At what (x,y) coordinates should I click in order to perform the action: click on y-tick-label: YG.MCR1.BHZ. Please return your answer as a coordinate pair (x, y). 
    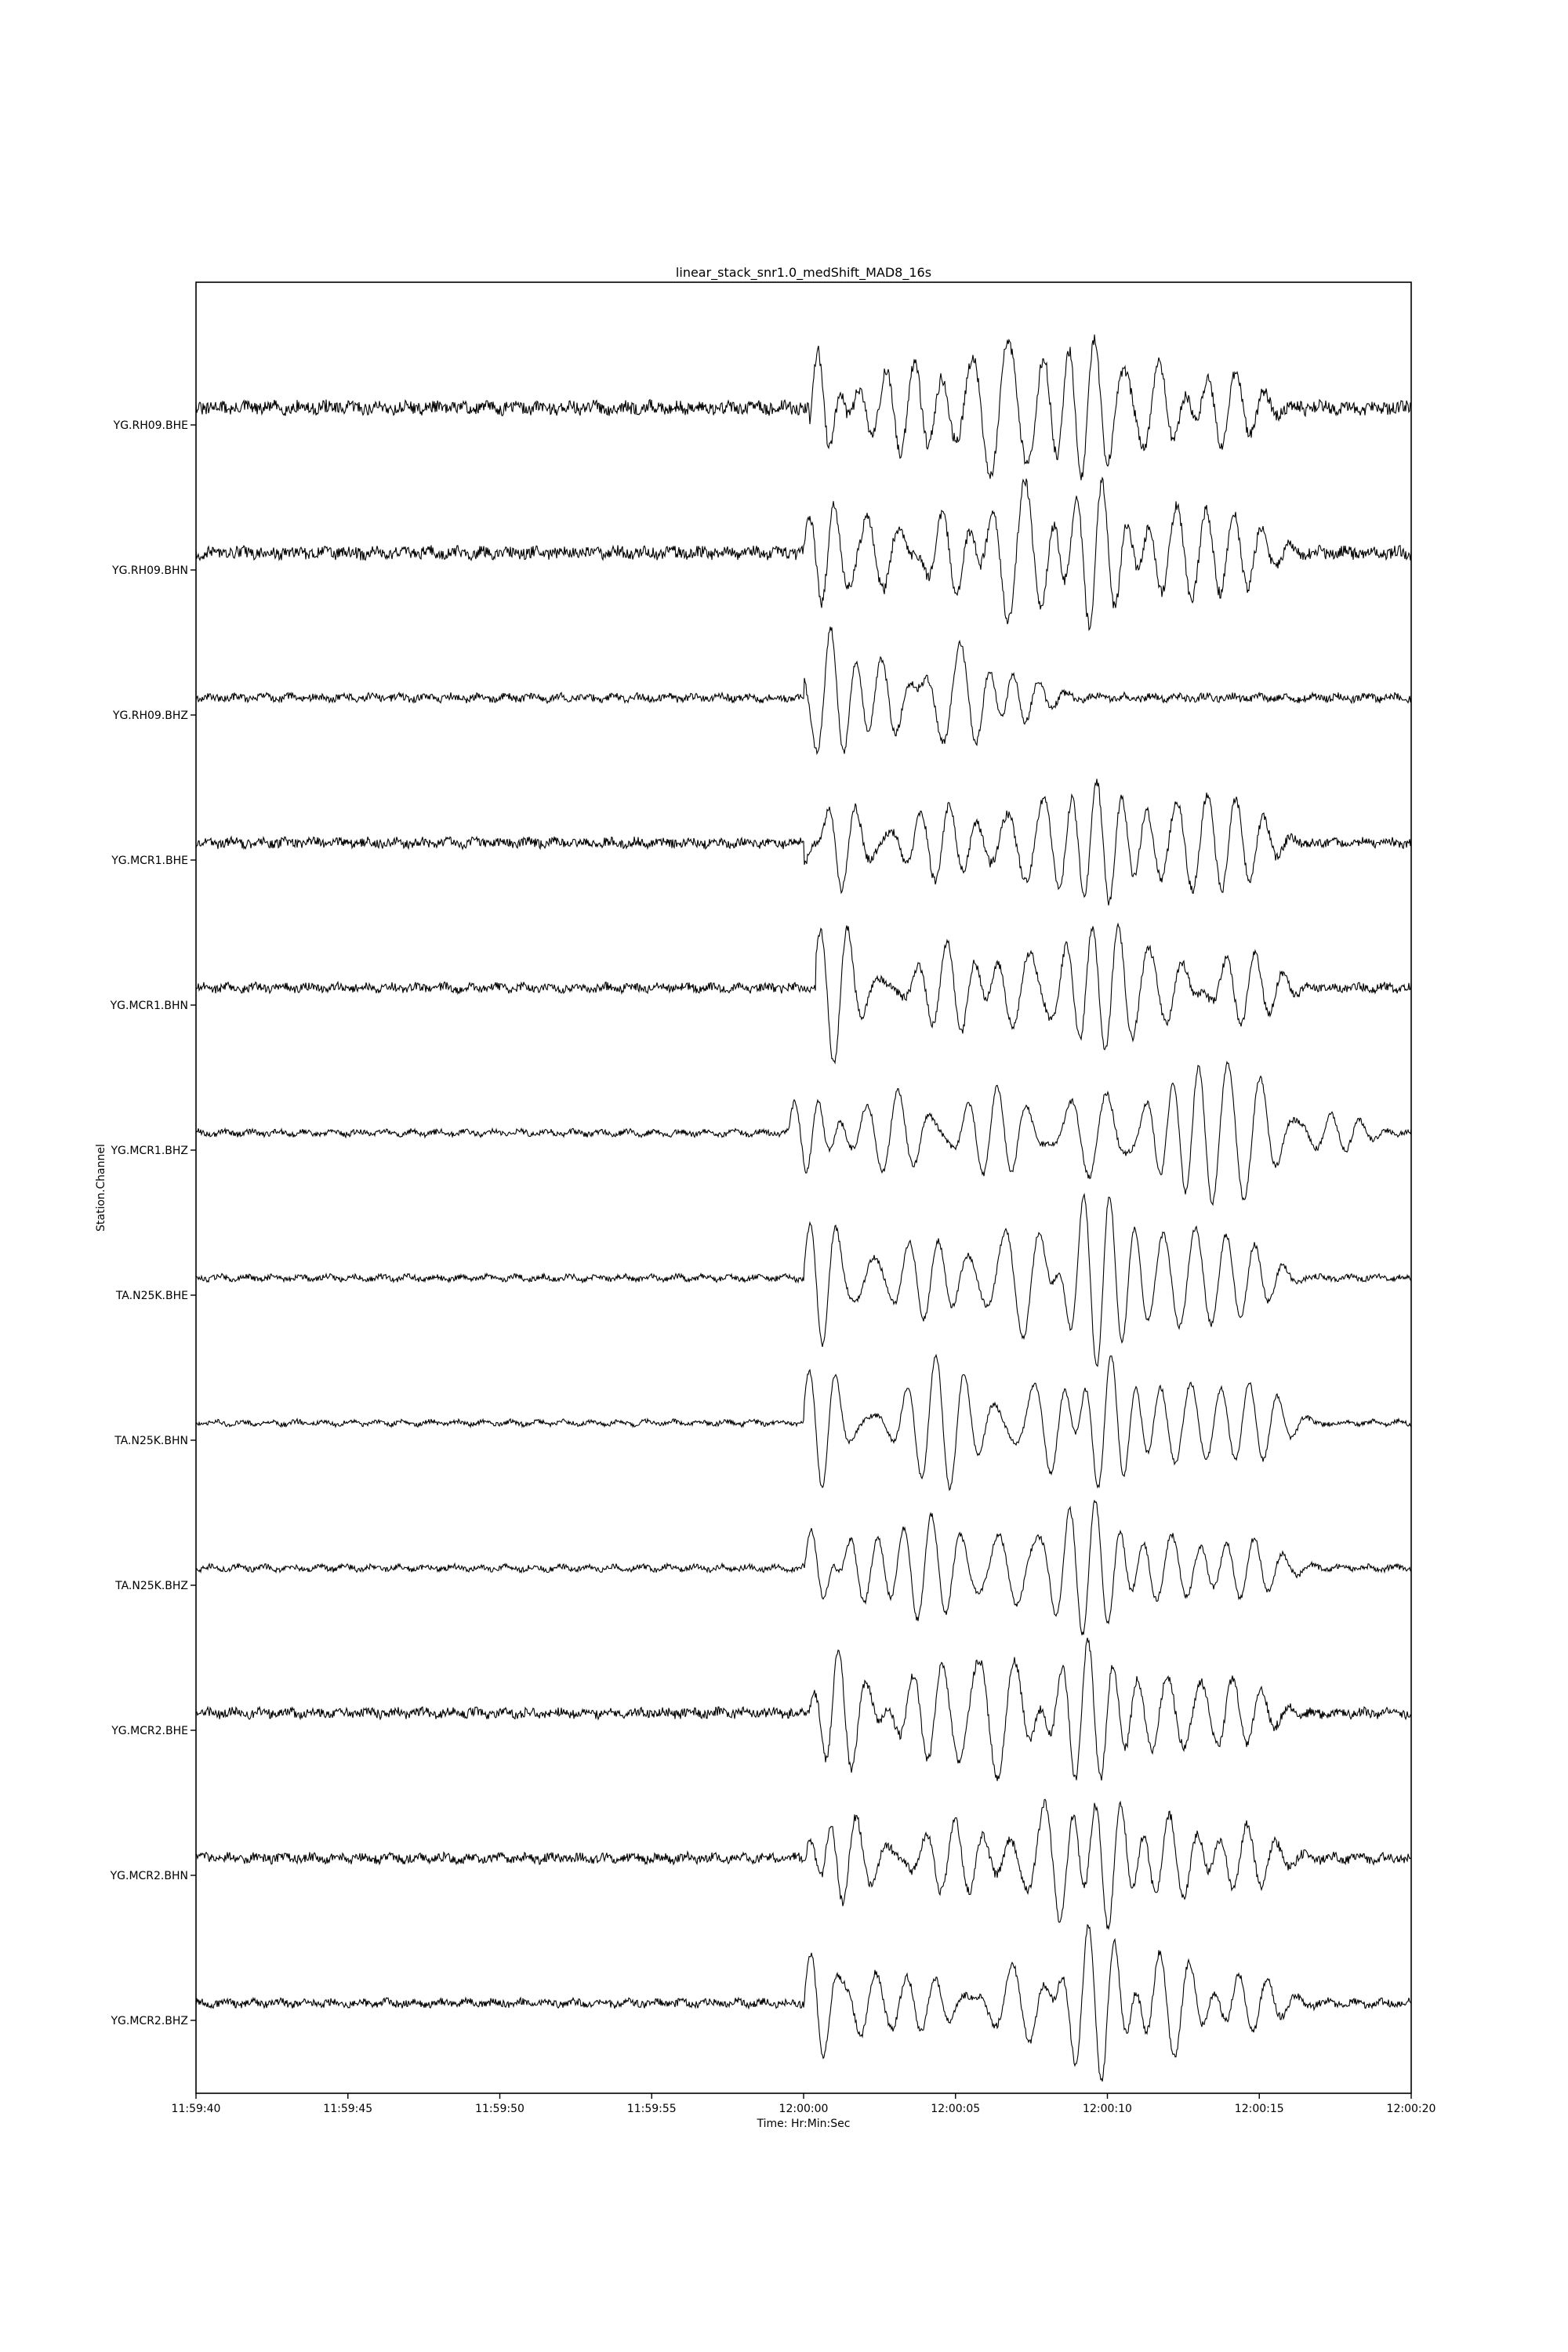
    Looking at the image, I should click on (149, 1151).